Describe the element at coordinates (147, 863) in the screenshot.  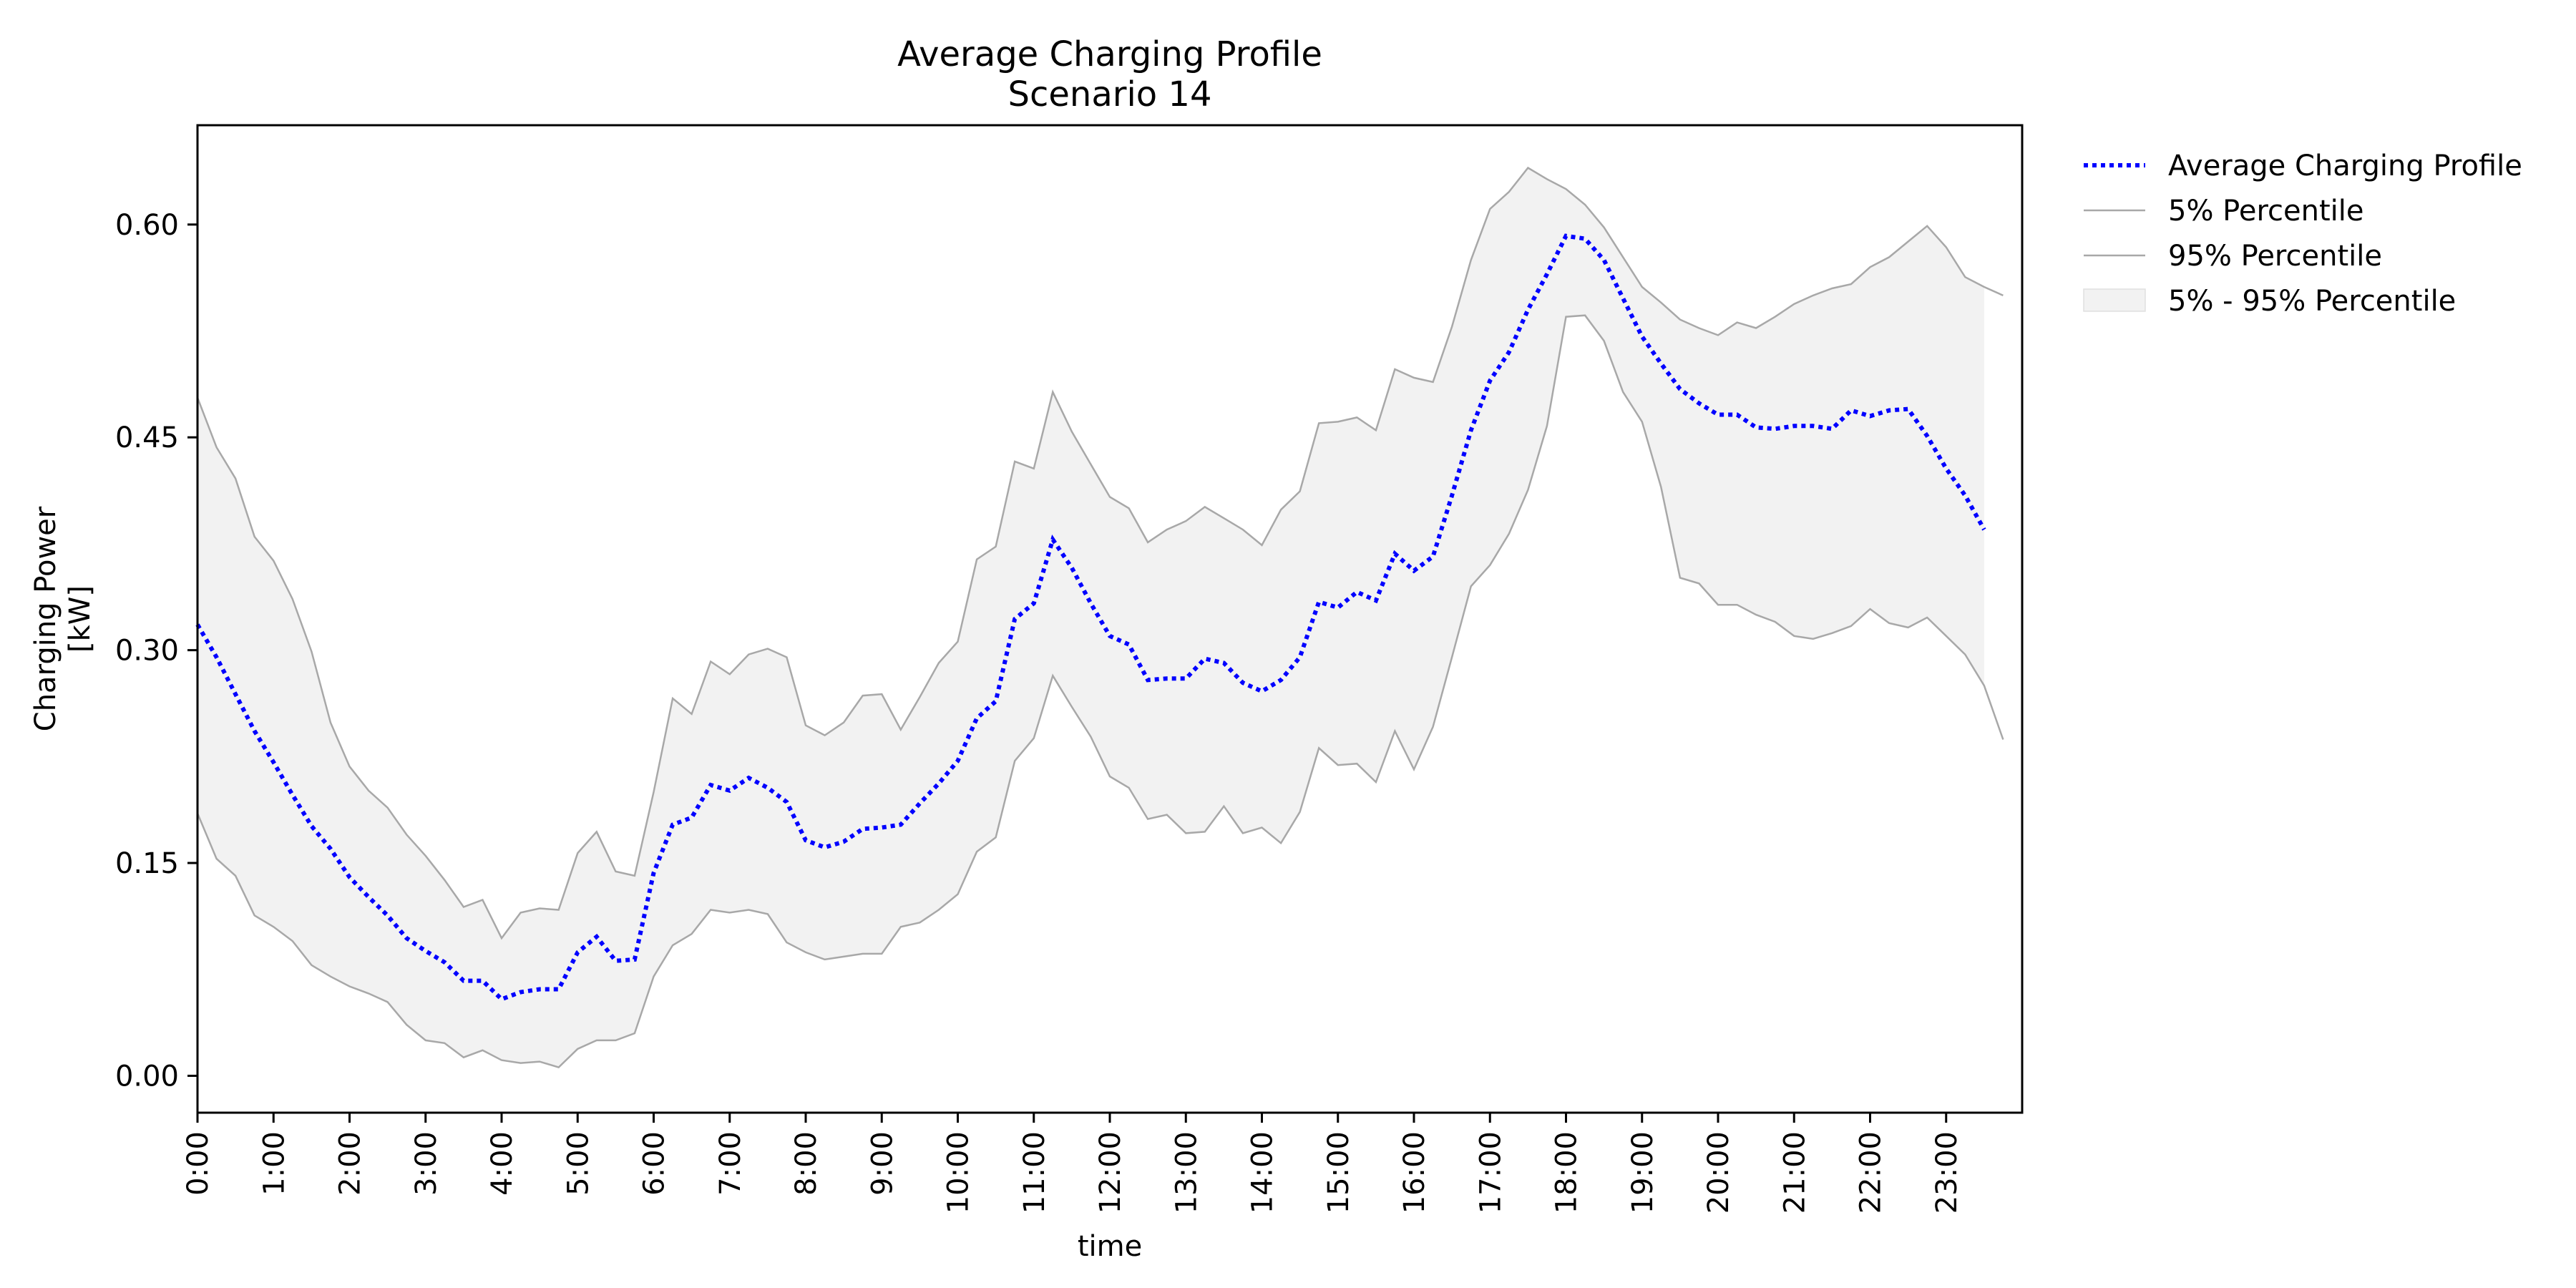
I see `y-tick-label: 0.15` at that location.